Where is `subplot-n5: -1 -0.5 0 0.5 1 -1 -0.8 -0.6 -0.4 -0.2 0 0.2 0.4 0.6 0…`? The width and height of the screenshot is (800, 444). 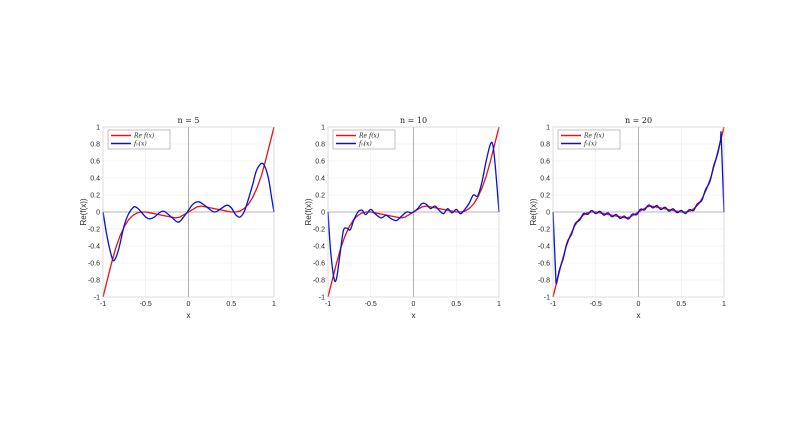
subplot-n5: -1 -0.5 0 0.5 1 -1 -0.8 -0.6 -0.4 -0.2 0 0.2 0.4 0.6 0… is located at coordinates (182, 217).